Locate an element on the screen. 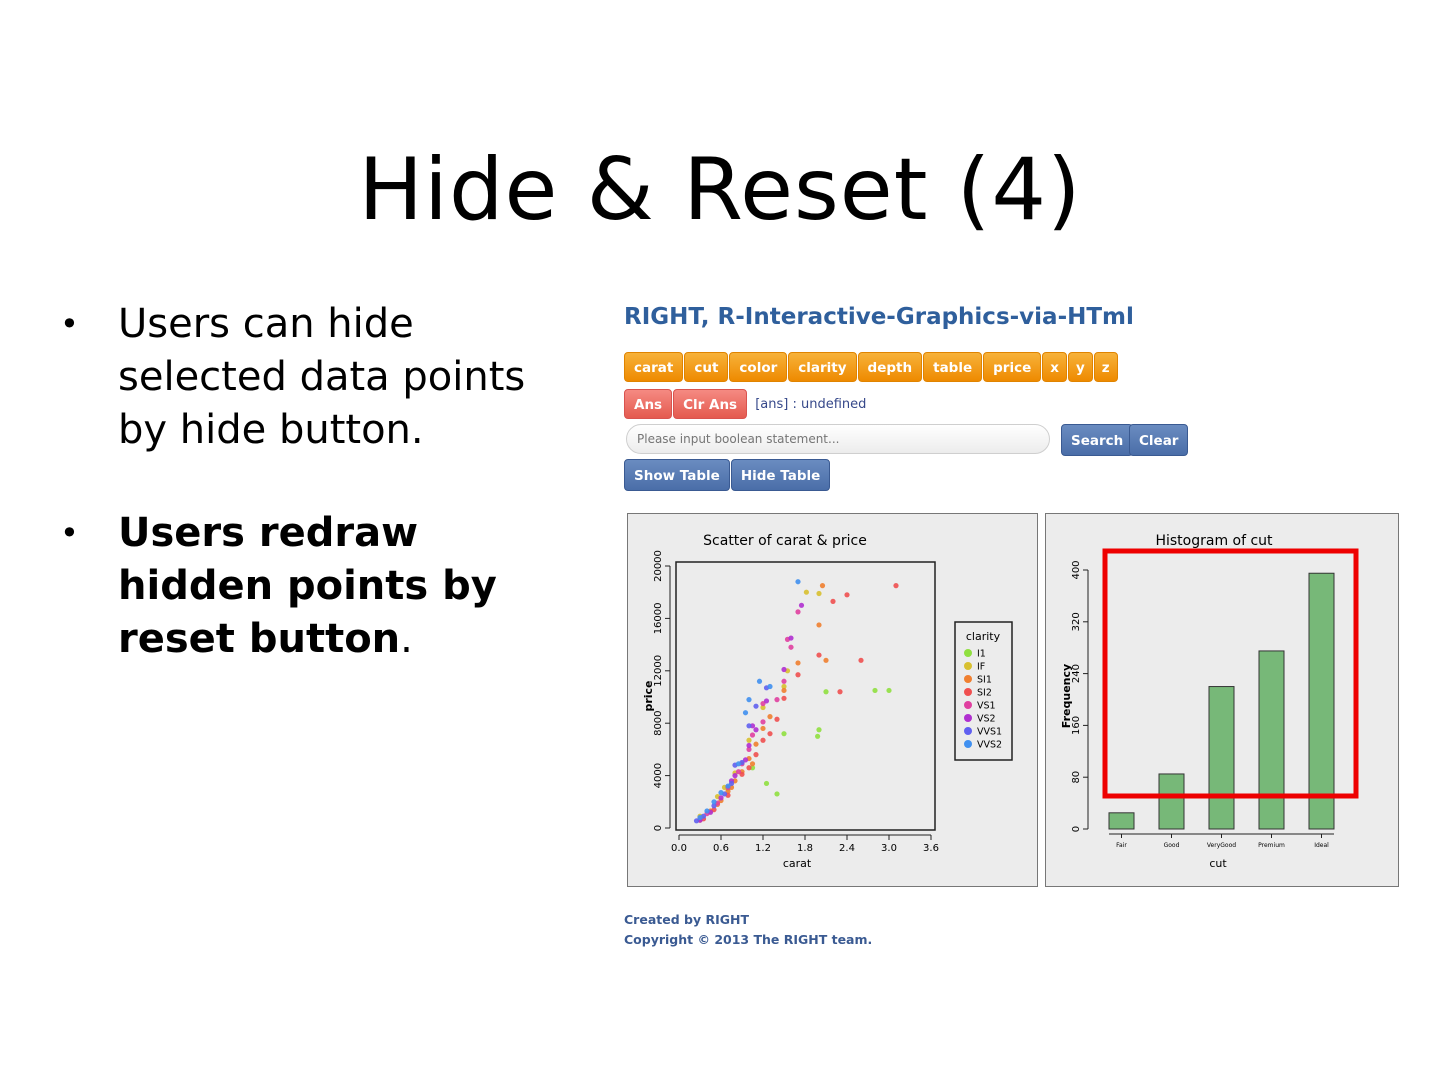 The width and height of the screenshot is (1440, 1080). legend-label: VS1 is located at coordinates (986, 706).